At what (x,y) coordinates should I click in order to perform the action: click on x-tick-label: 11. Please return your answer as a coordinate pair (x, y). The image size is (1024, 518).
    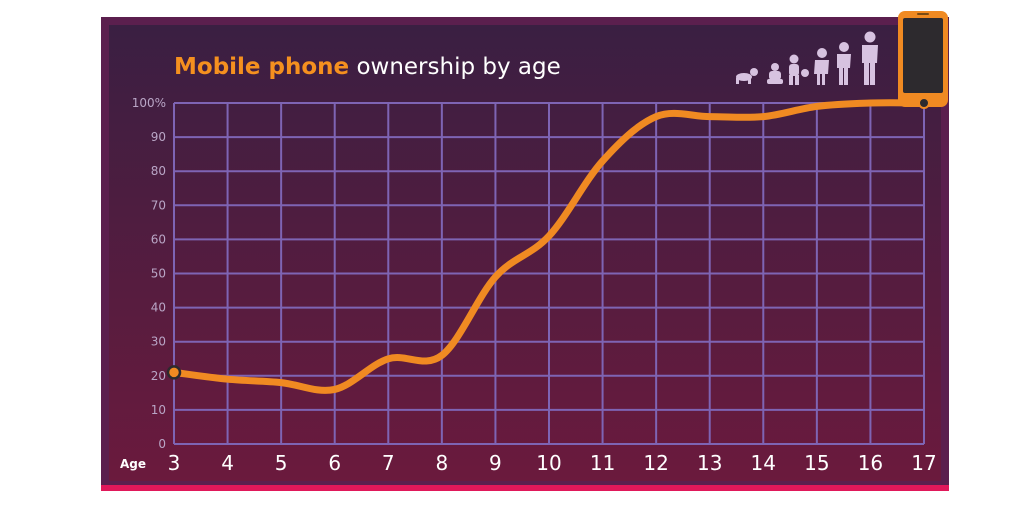
    Looking at the image, I should click on (602, 463).